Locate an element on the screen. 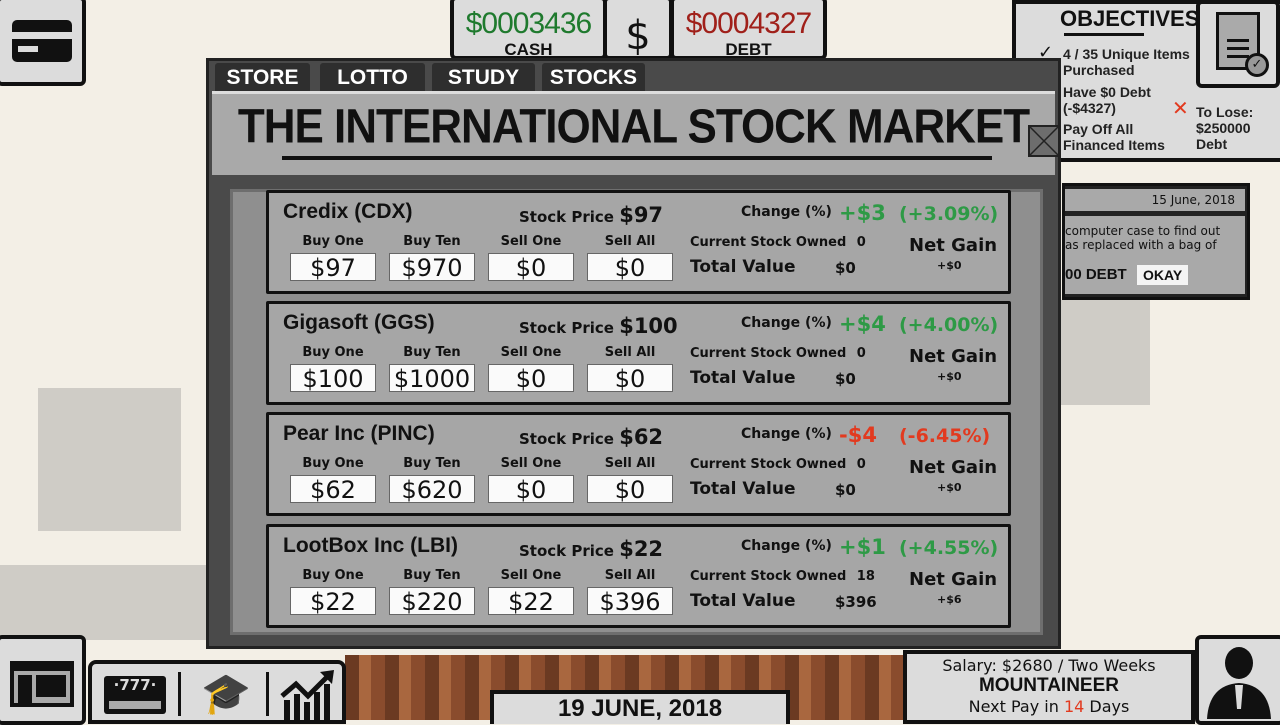 The image size is (1280, 725). debt-label: DEBT is located at coordinates (748, 49).